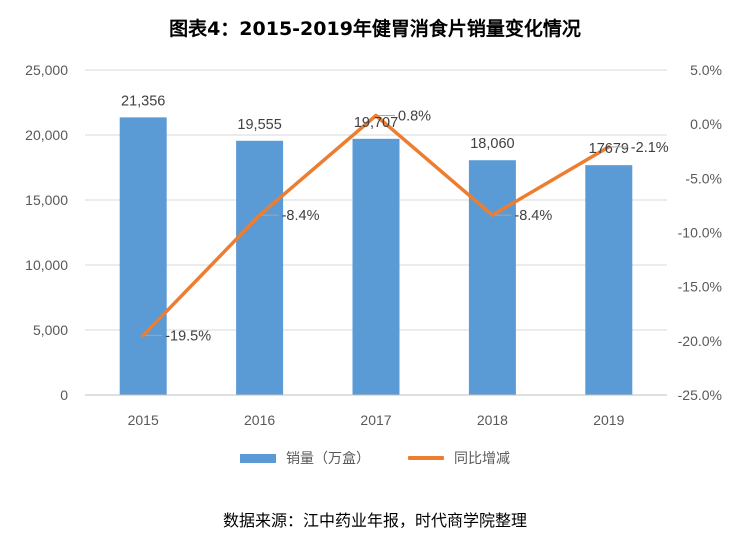 This screenshot has width=750, height=537. Describe the element at coordinates (64, 395) in the screenshot. I see `y-left-tick-label: 0` at that location.